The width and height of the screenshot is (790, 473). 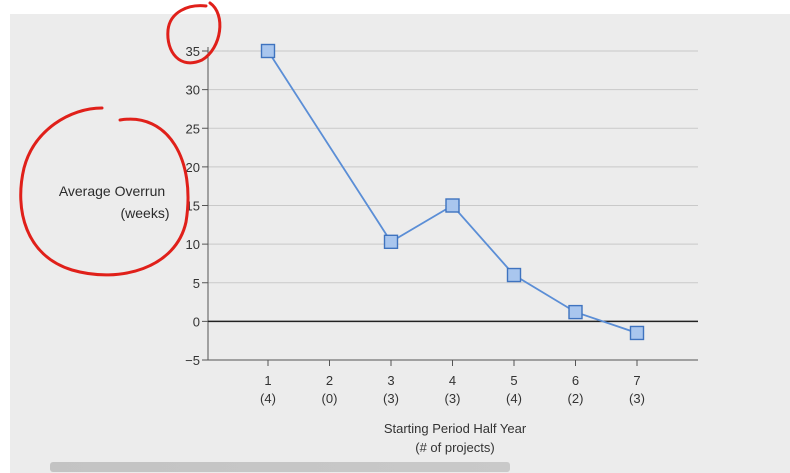 I want to click on x-ticks: 1 (4) 2 (0) 3 (3) 4 (3) 5 (4) 6 (2) 7 (3), so click(x=452, y=383).